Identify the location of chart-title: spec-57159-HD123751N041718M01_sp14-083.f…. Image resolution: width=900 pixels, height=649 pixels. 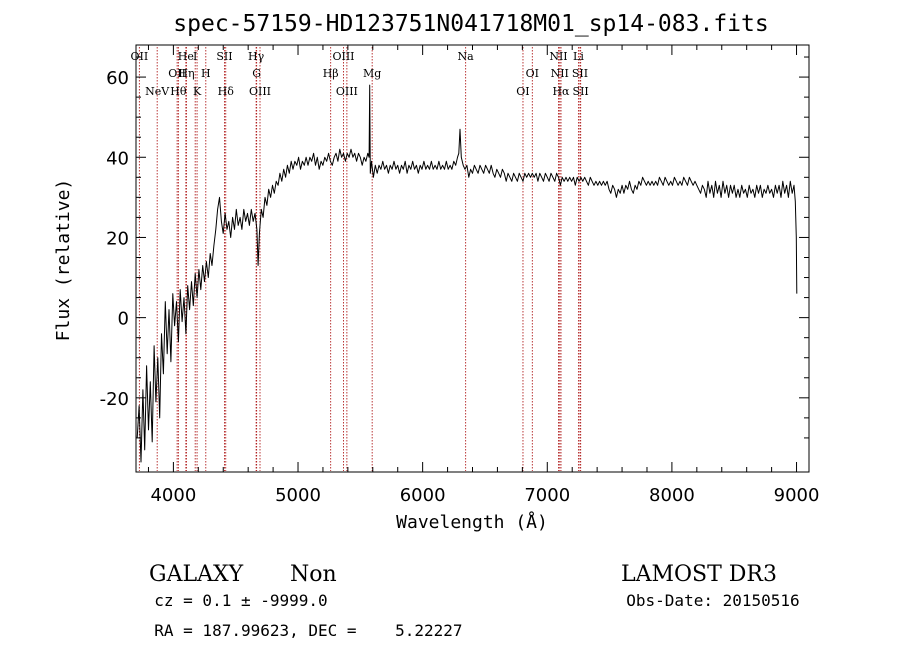
(470, 24).